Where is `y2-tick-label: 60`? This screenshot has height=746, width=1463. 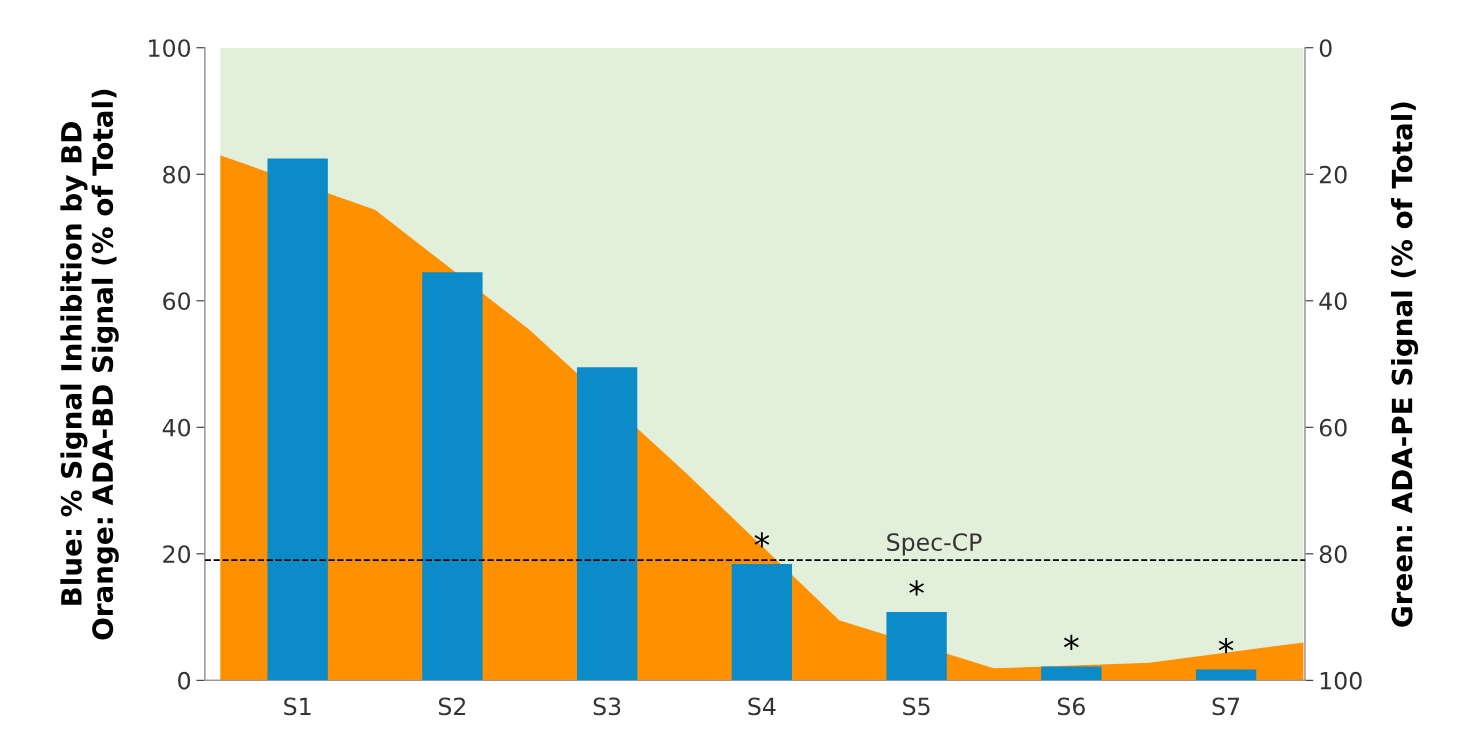 y2-tick-label: 60 is located at coordinates (1333, 427).